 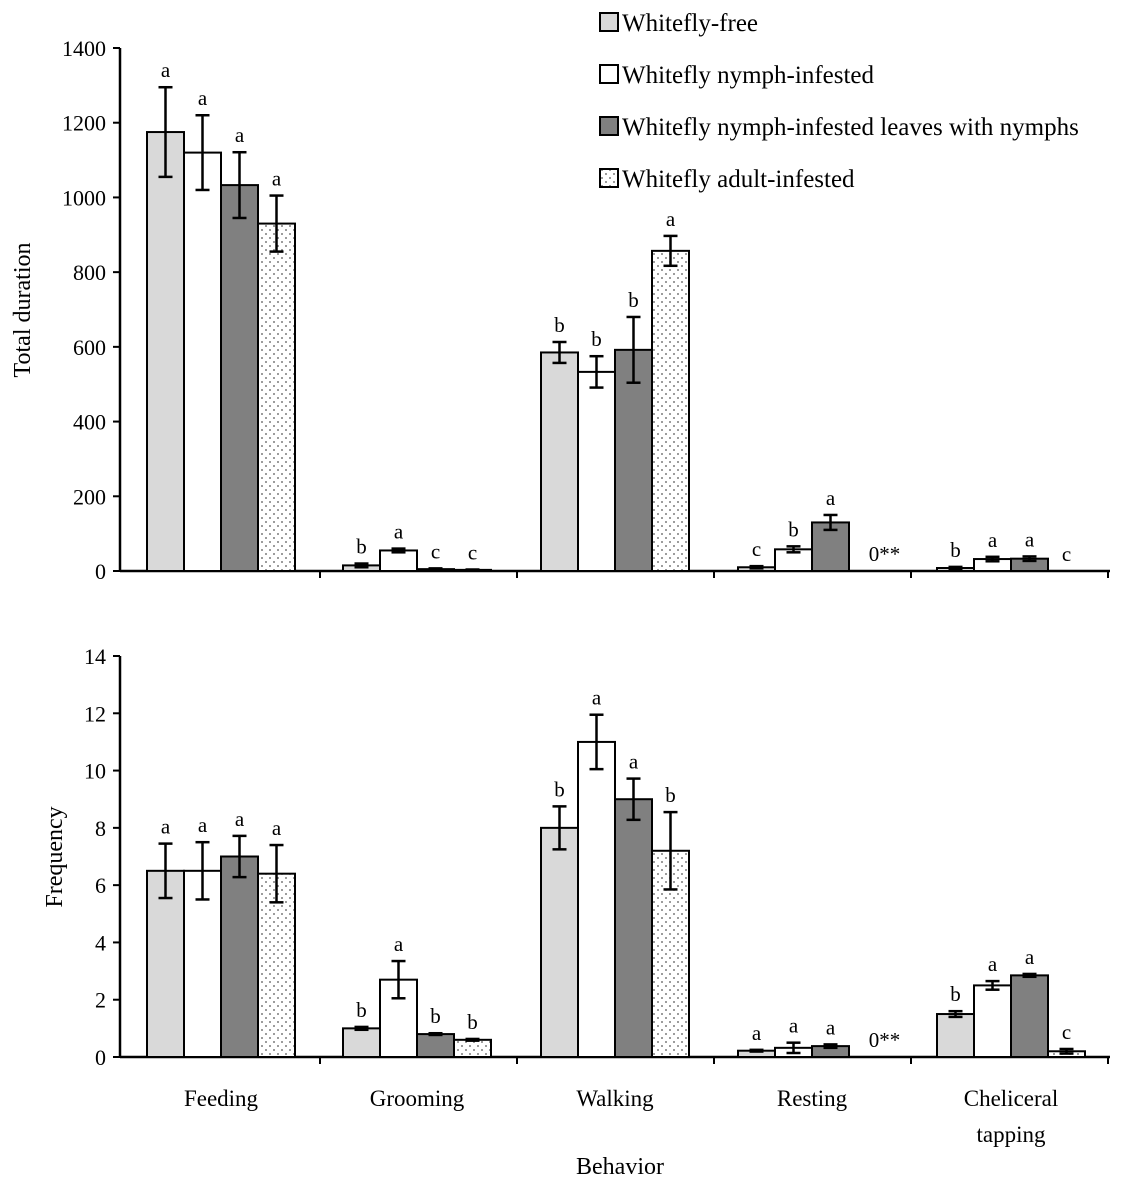 I want to click on y-tick-label: 12, so click(x=95, y=713).